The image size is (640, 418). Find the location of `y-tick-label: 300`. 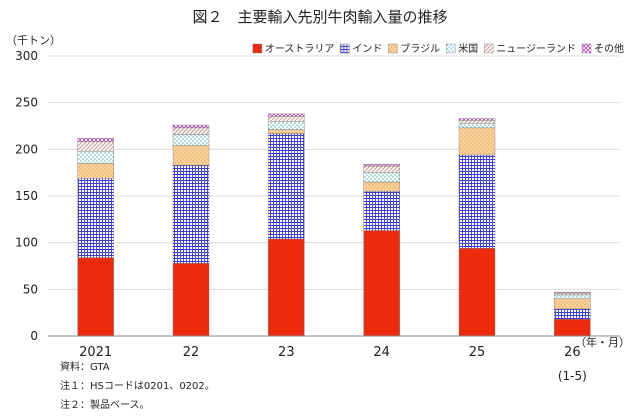

y-tick-label: 300 is located at coordinates (26, 56).